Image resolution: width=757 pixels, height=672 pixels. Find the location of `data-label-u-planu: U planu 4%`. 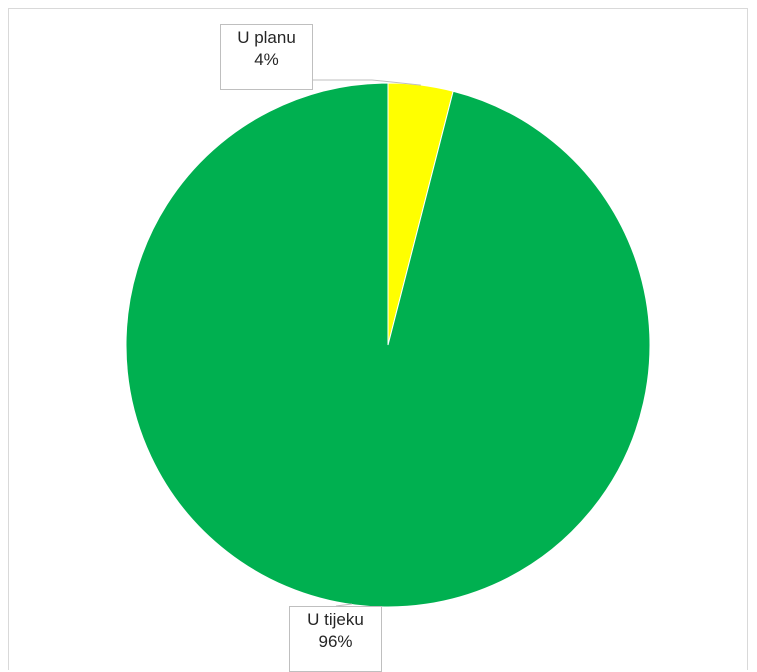

data-label-u-planu: U planu 4% is located at coordinates (266, 57).